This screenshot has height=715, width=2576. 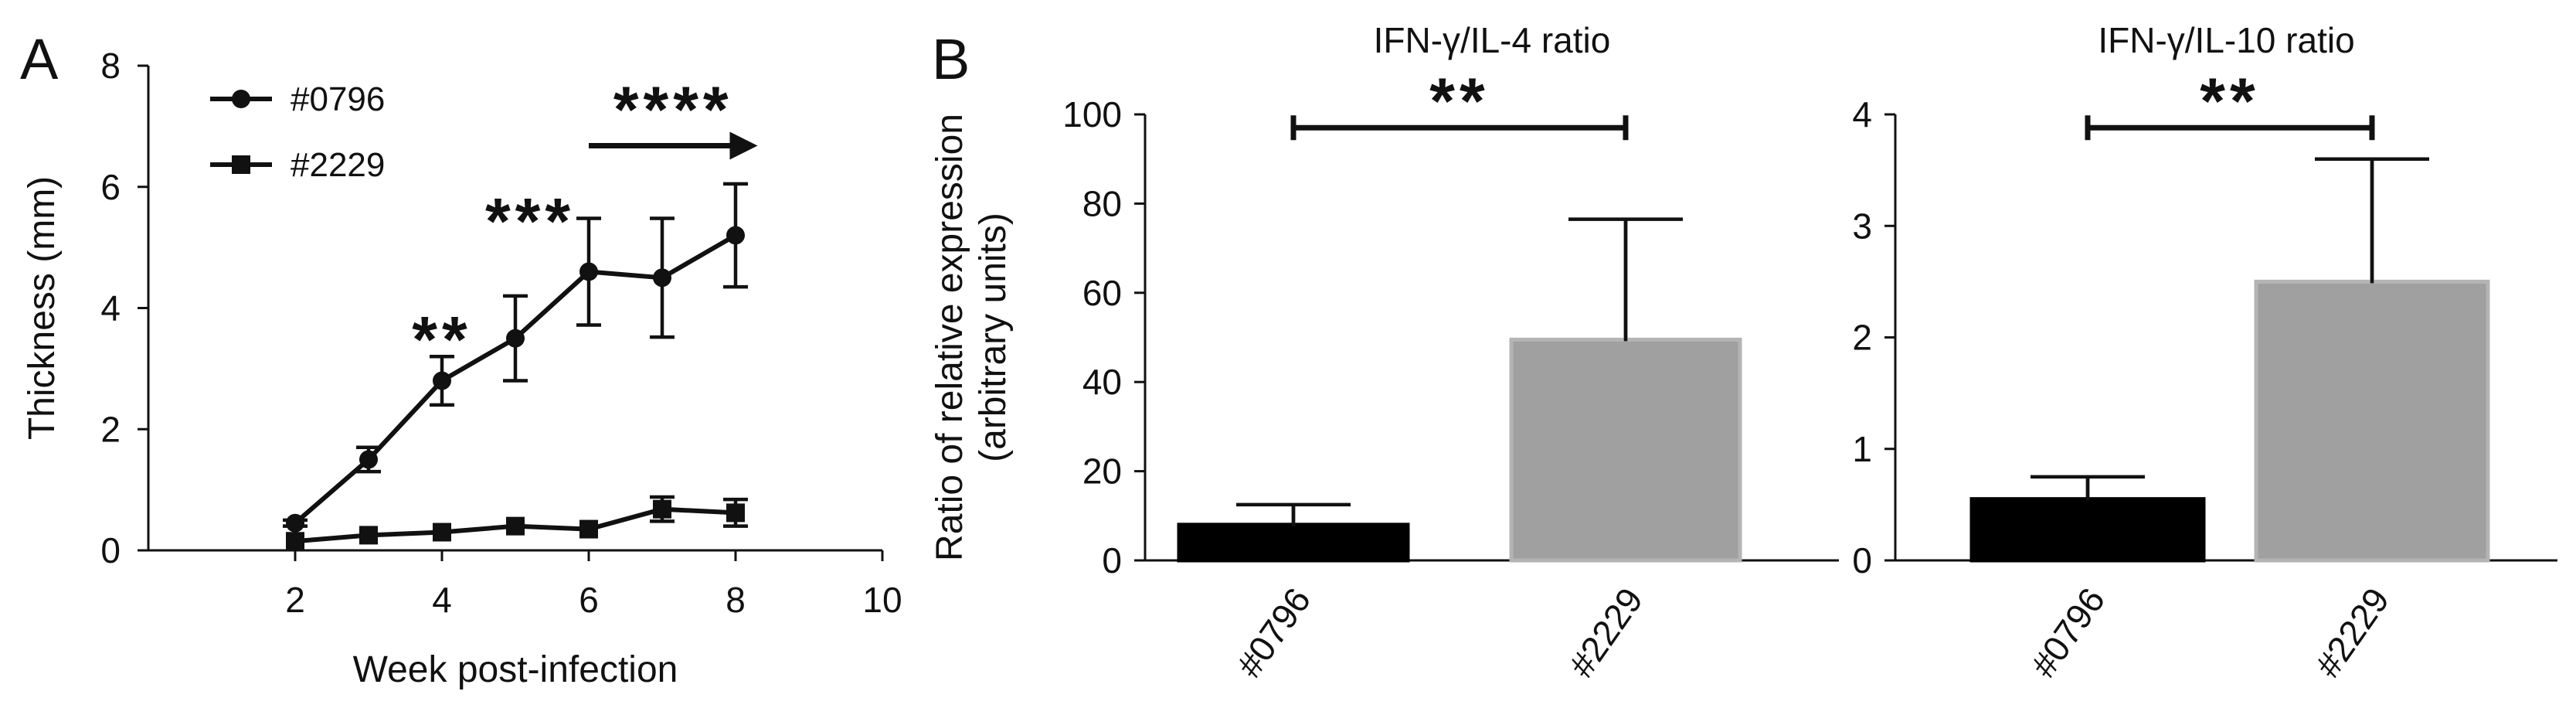 I want to click on significance-stars: ***, so click(x=530, y=221).